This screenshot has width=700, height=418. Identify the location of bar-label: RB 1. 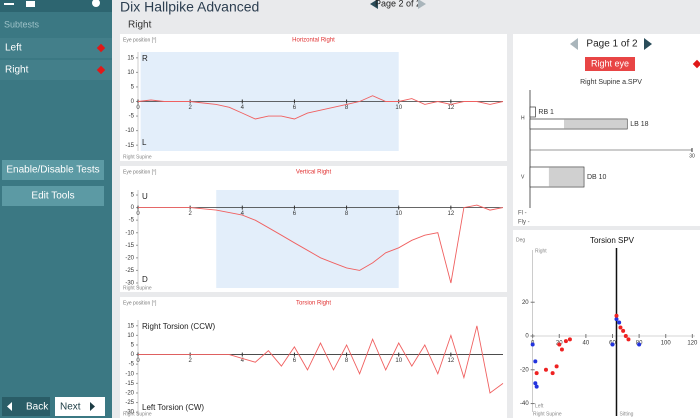
(546, 112).